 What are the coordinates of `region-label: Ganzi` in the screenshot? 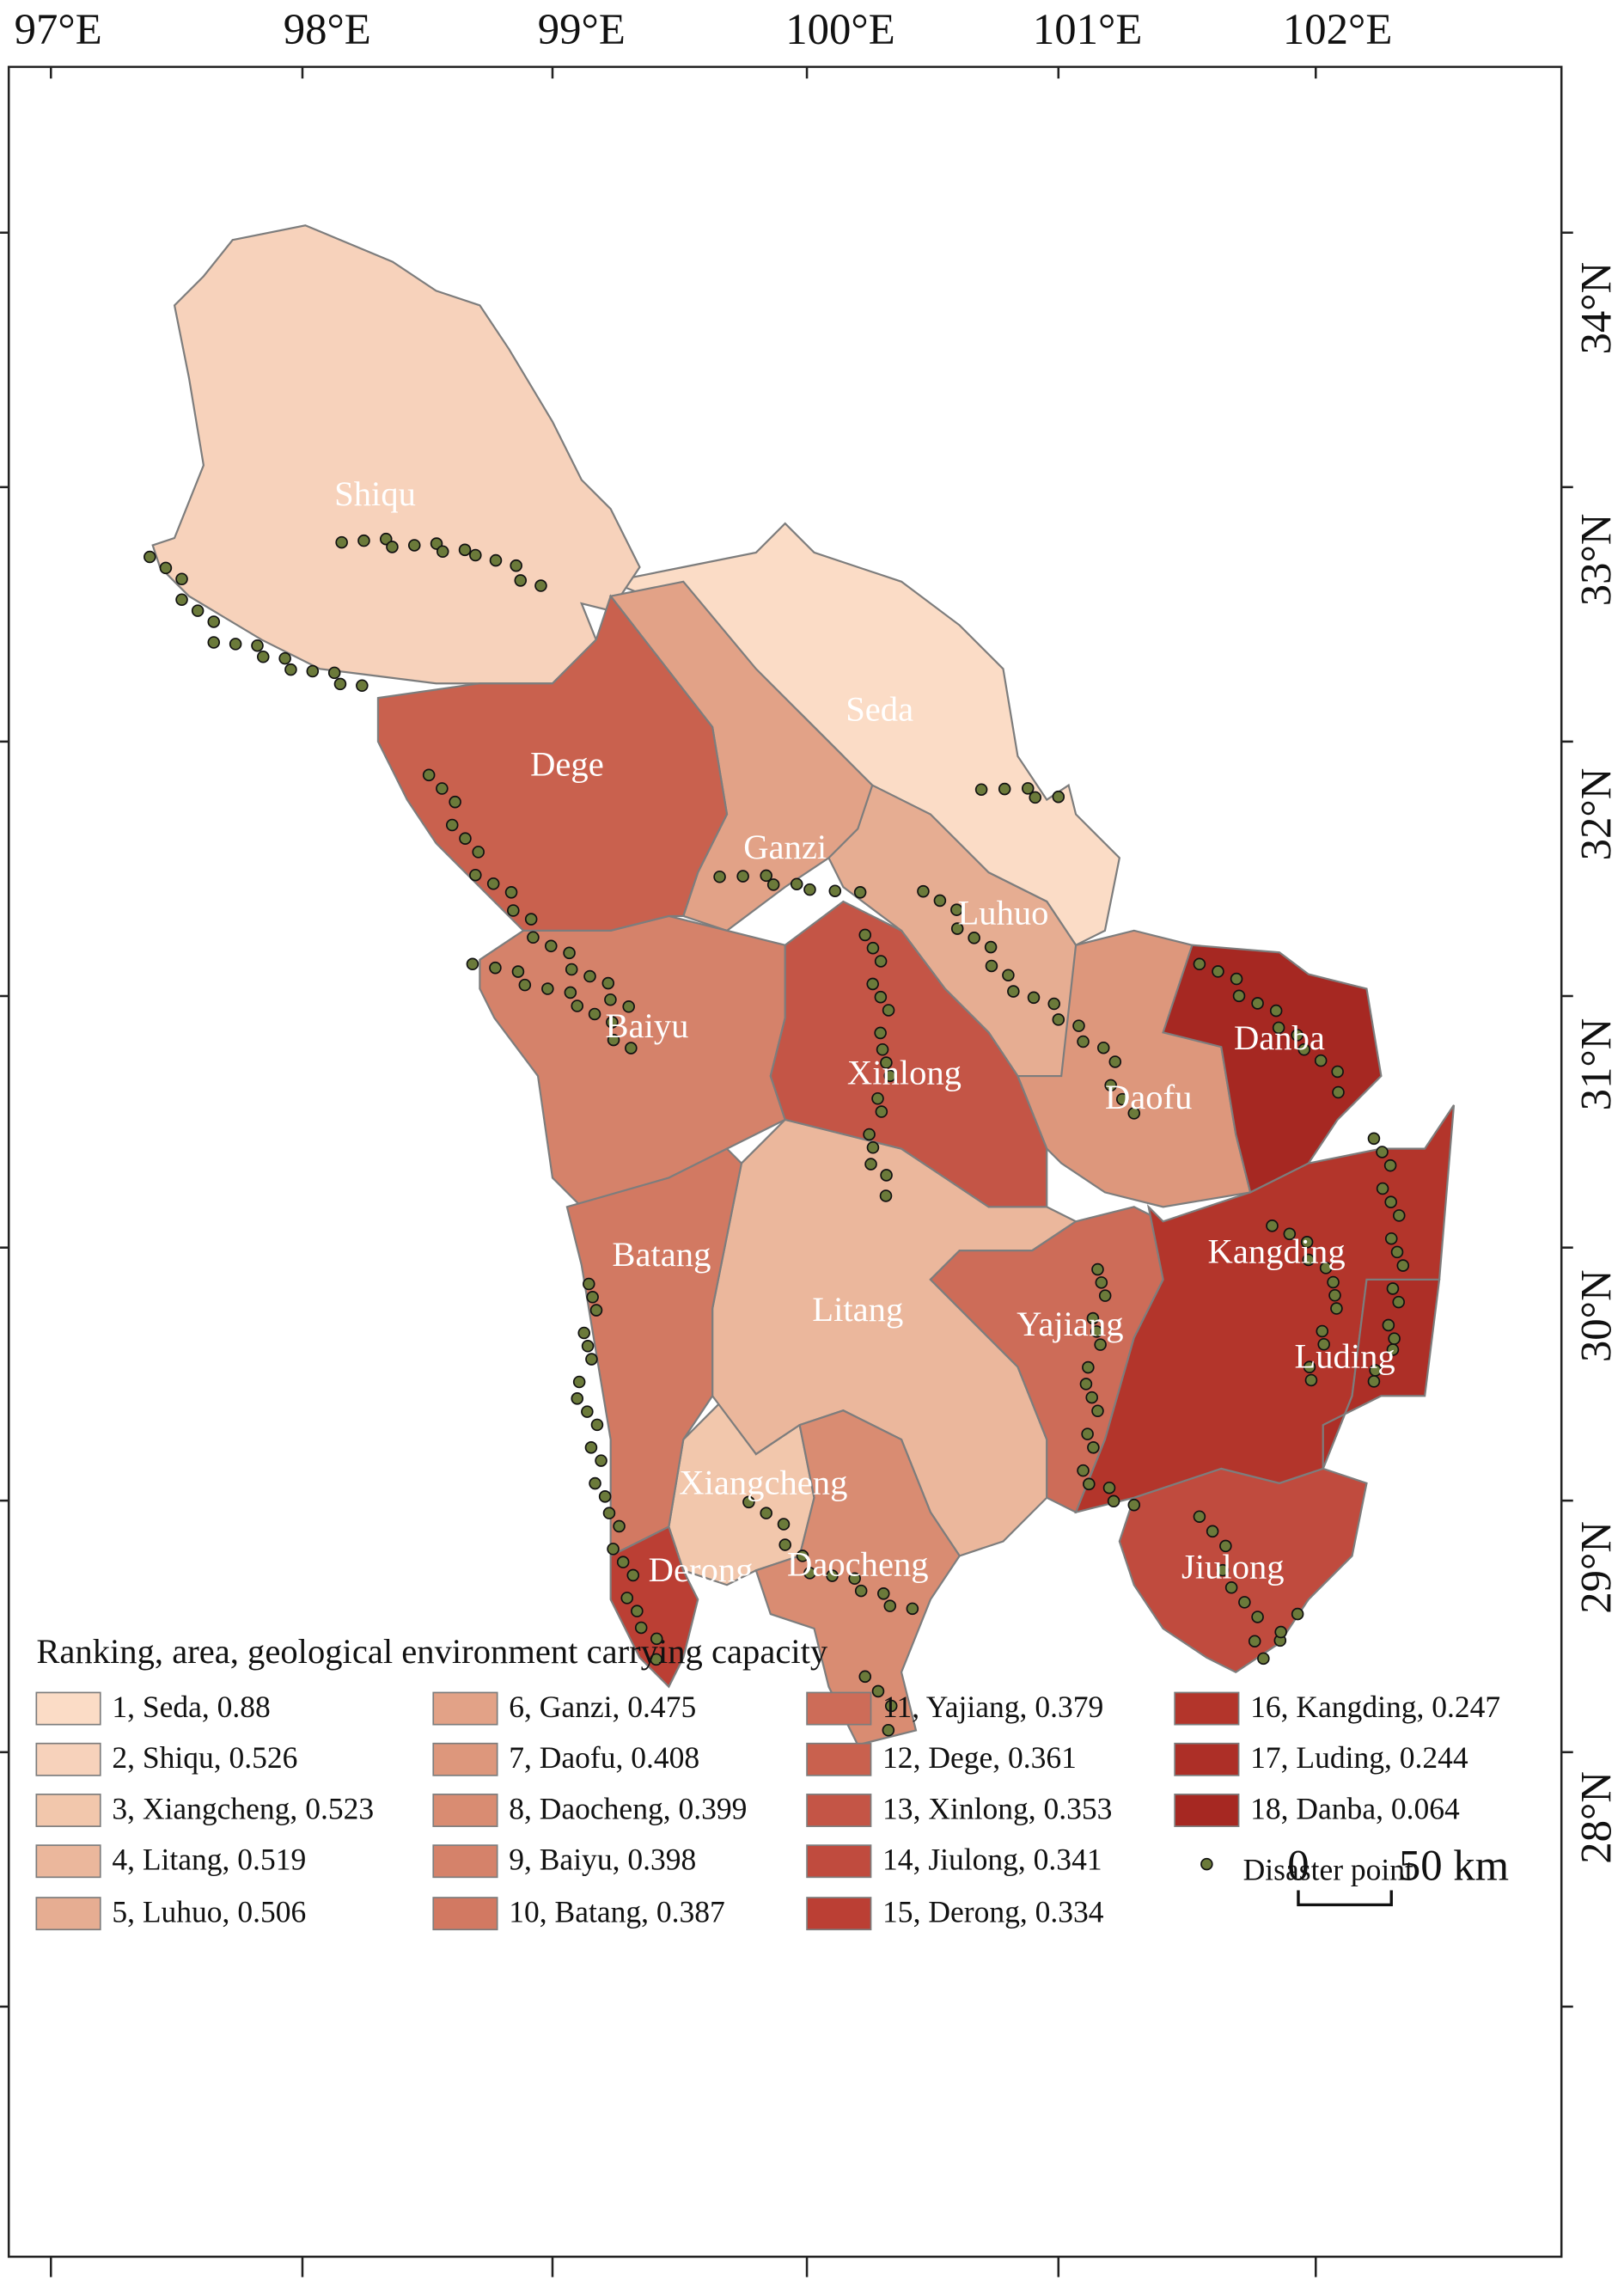 It's located at (785, 847).